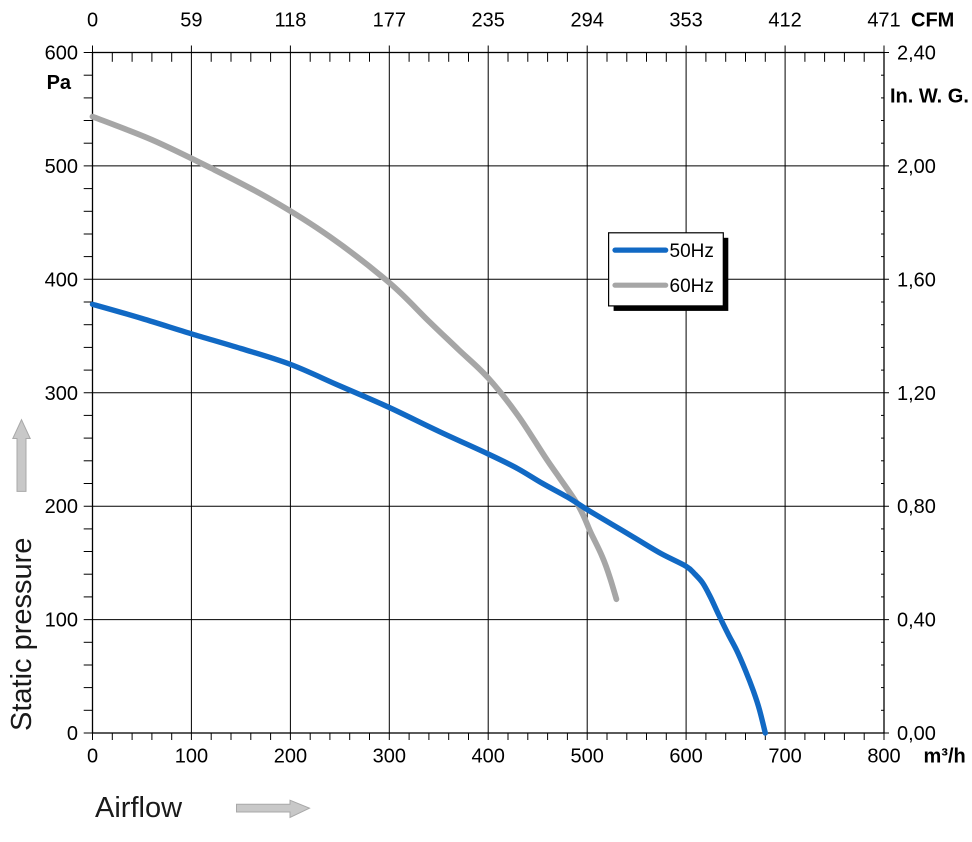  What do you see at coordinates (916, 394) in the screenshot?
I see `svg-text: 1,20` at bounding box center [916, 394].